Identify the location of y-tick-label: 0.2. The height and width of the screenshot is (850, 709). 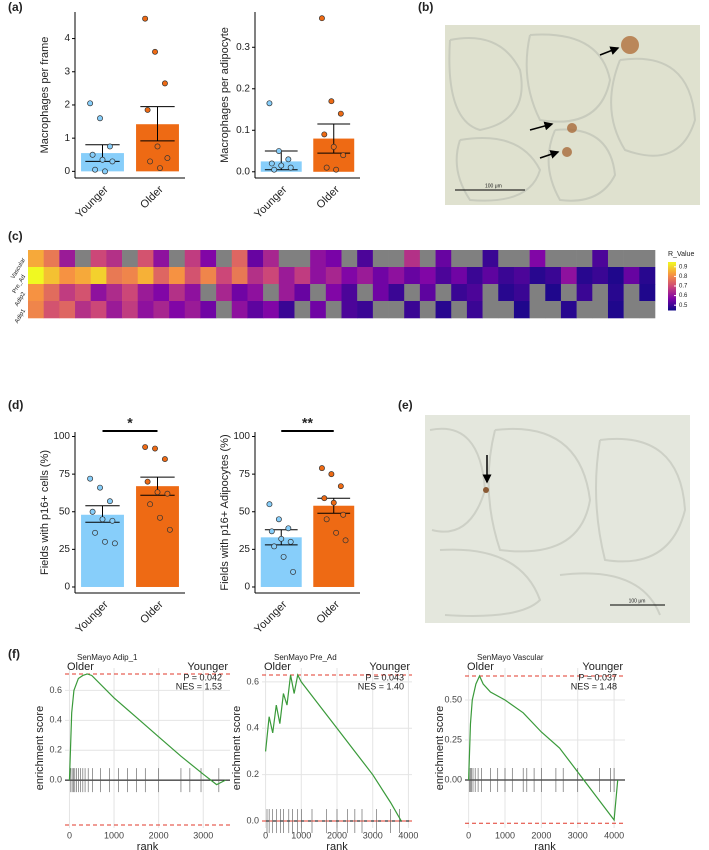
(243, 88).